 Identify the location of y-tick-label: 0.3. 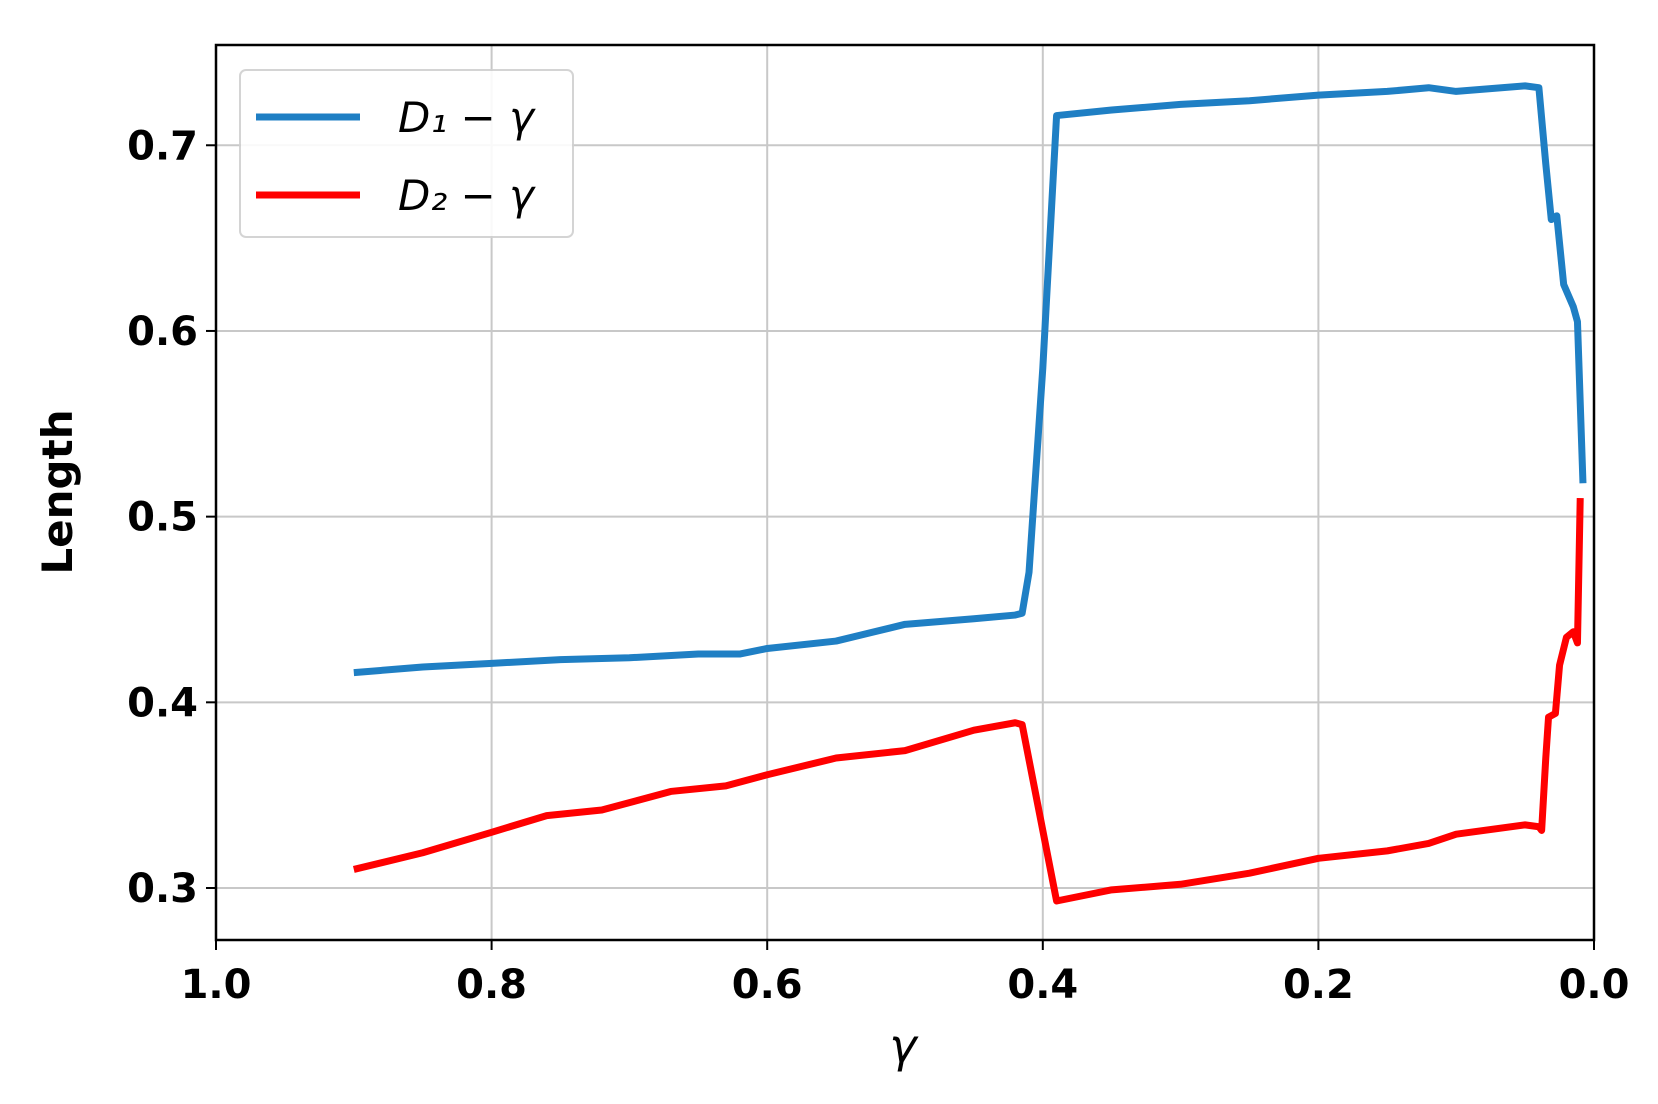
(162, 889).